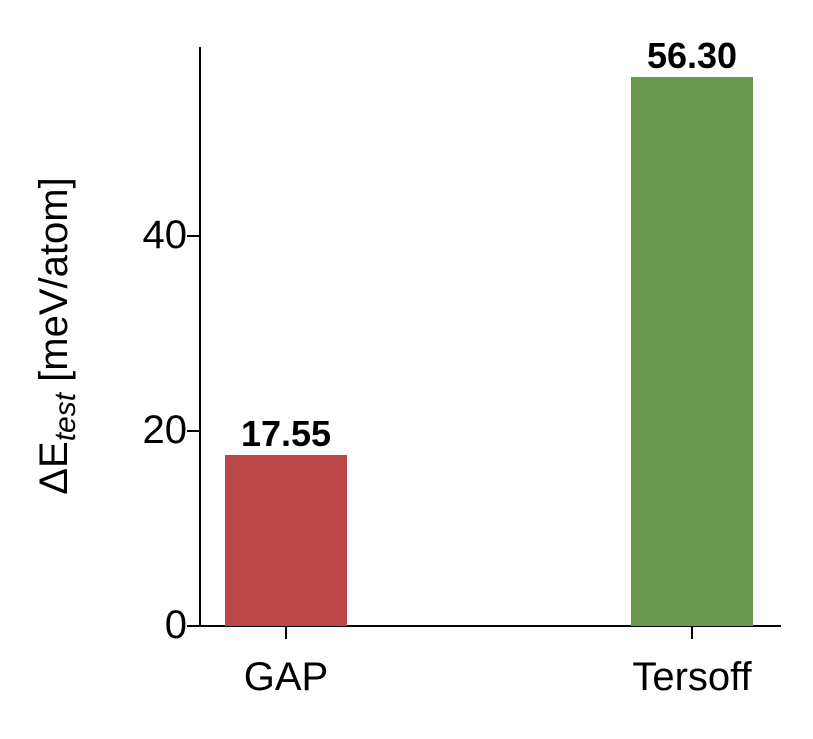 The height and width of the screenshot is (739, 813). Describe the element at coordinates (165, 430) in the screenshot. I see `y-tick-label: 20` at that location.